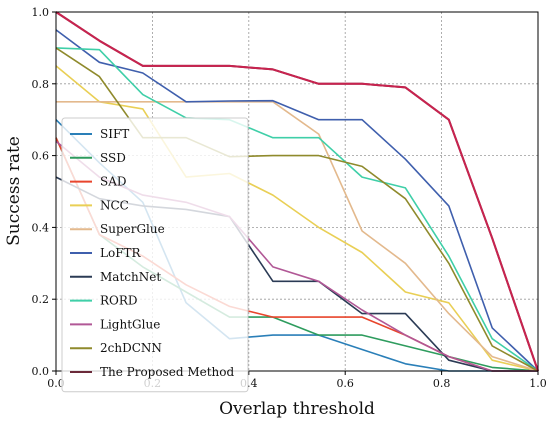 Image resolution: width=550 pixels, height=425 pixels. Describe the element at coordinates (56, 383) in the screenshot. I see `x-tick-label: 0.0` at that location.